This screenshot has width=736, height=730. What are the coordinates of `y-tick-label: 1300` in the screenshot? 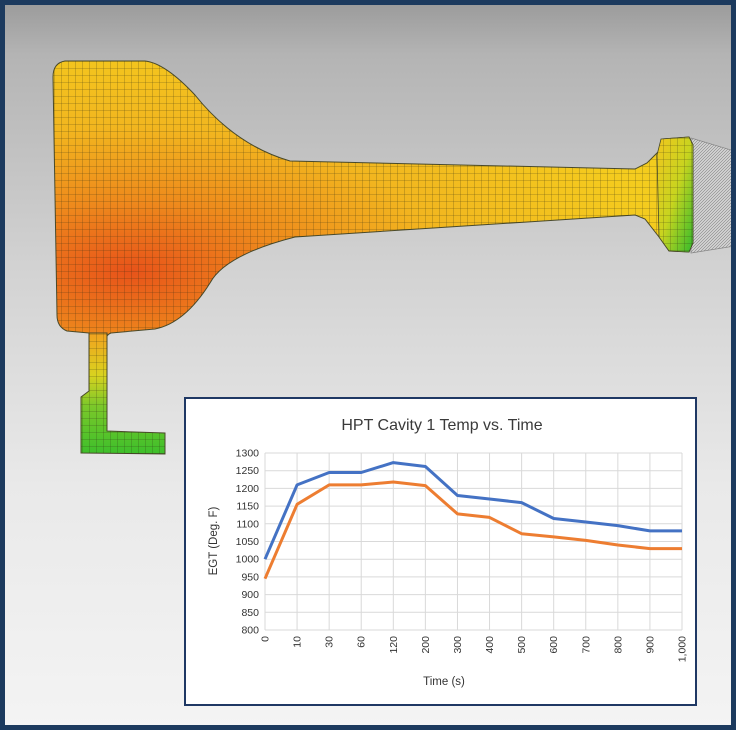 It's located at (248, 454).